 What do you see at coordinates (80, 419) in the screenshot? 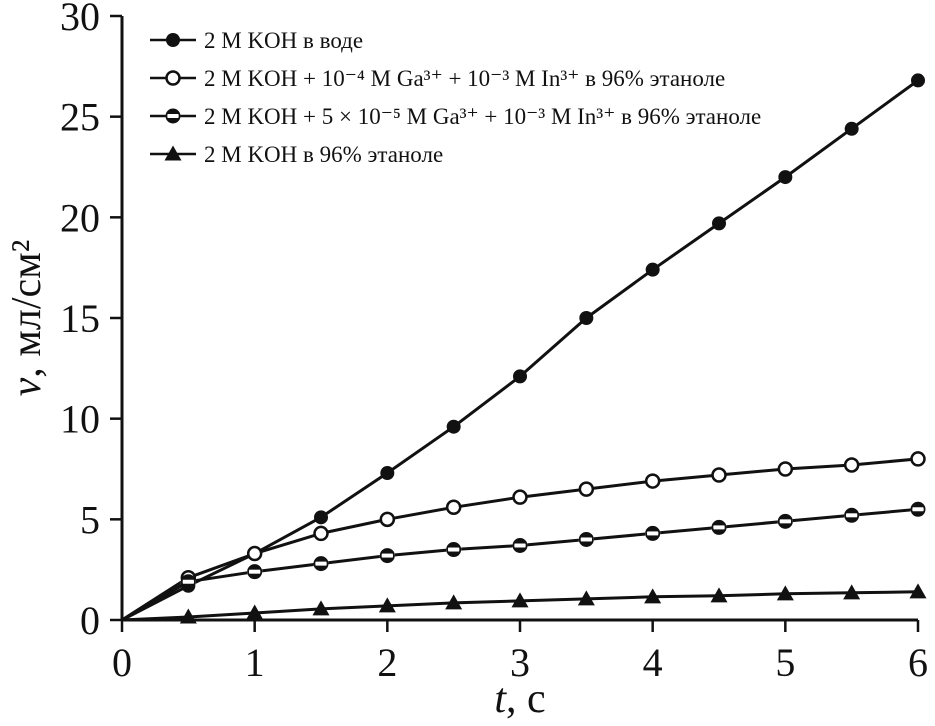
I see `y-tick-label: 10` at bounding box center [80, 419].